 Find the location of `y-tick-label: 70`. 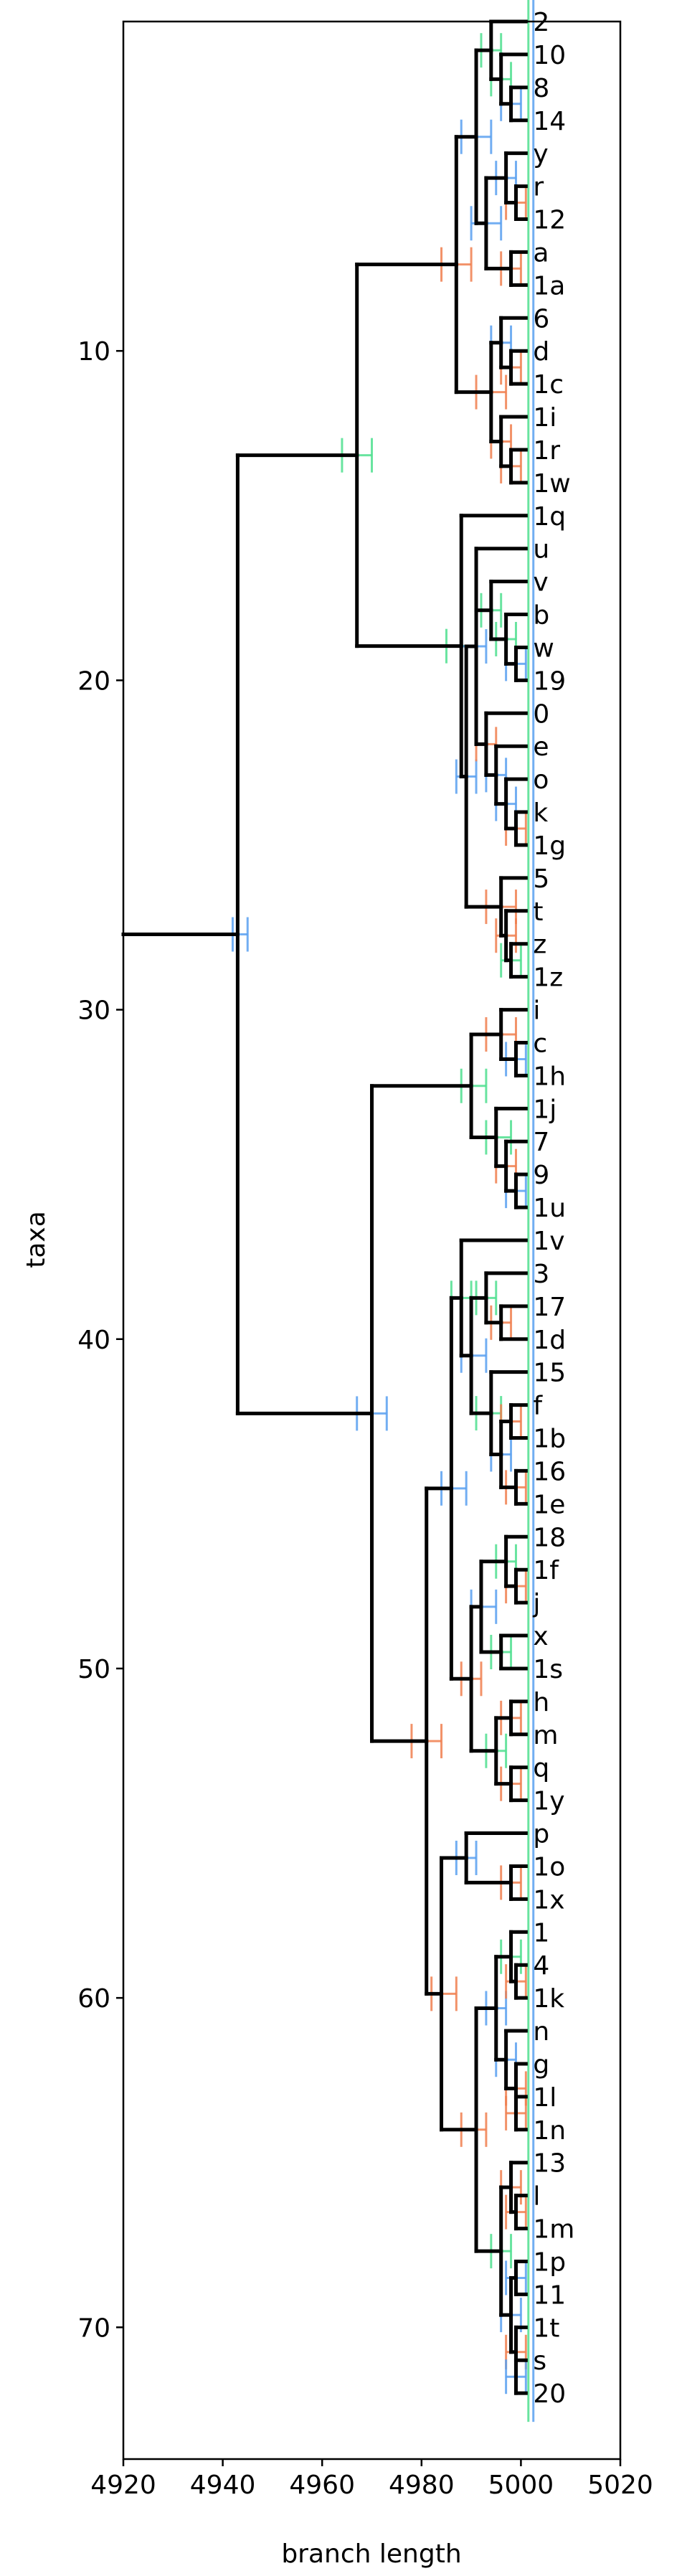

y-tick-label: 70 is located at coordinates (93, 2328).